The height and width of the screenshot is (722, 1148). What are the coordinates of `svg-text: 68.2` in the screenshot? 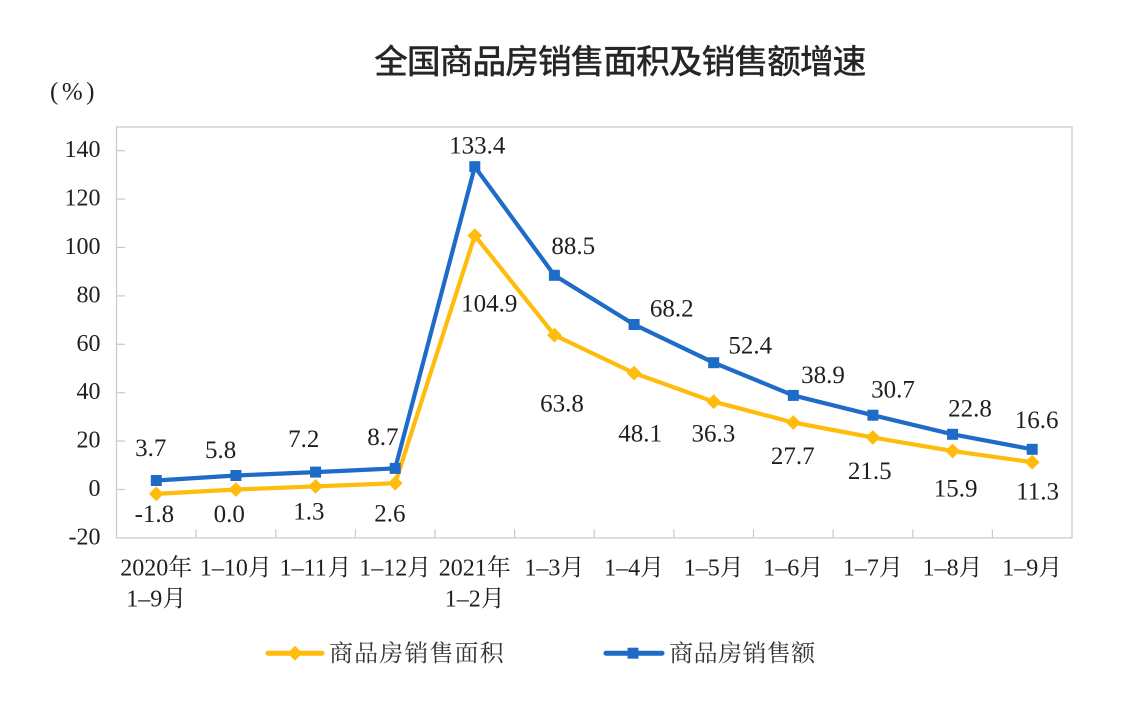 It's located at (672, 309).